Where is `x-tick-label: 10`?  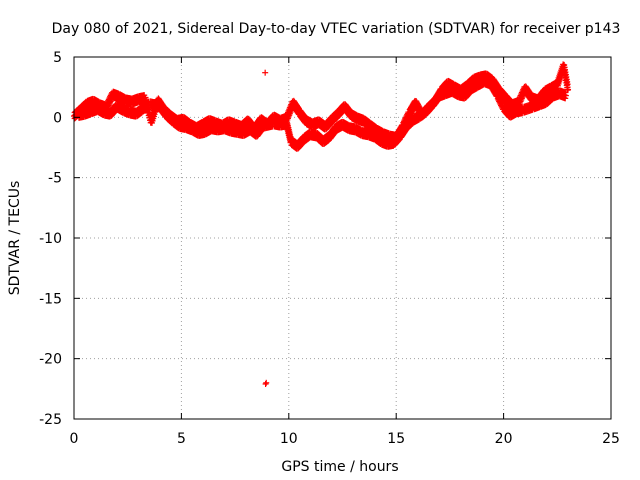
x-tick-label: 10 is located at coordinates (289, 439).